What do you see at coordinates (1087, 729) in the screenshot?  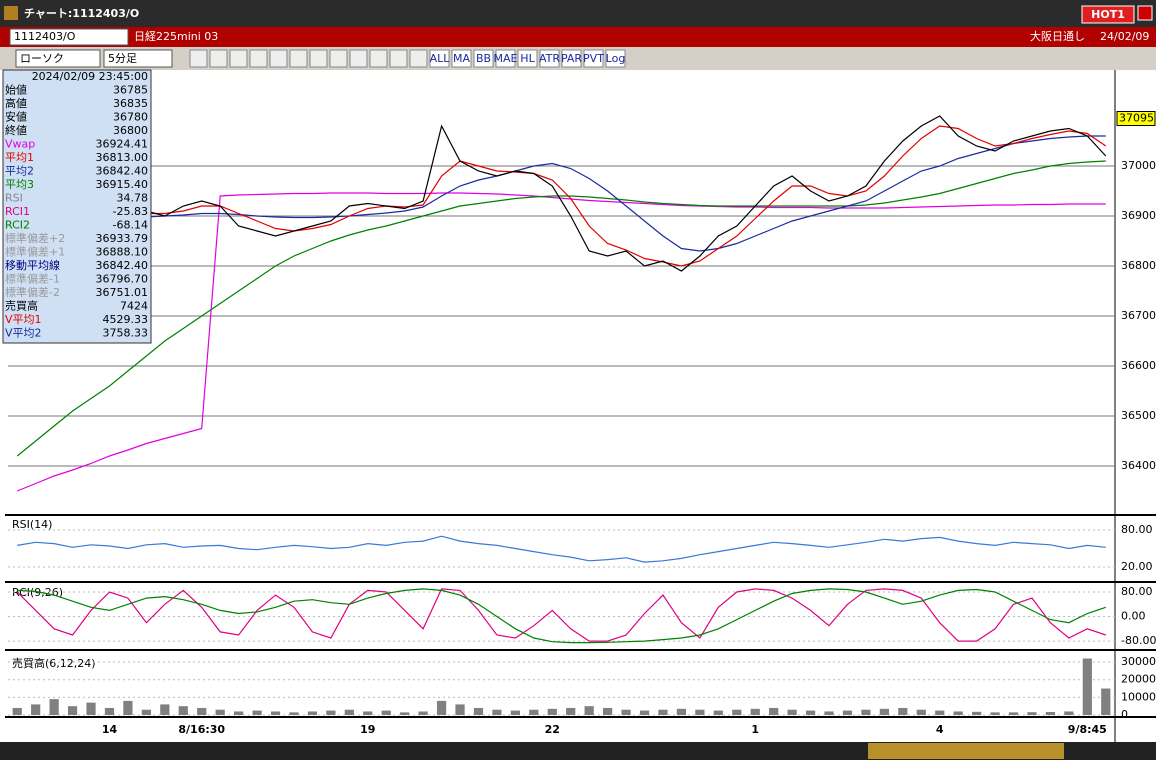 I see `x-tick-label: 9/8:45` at bounding box center [1087, 729].